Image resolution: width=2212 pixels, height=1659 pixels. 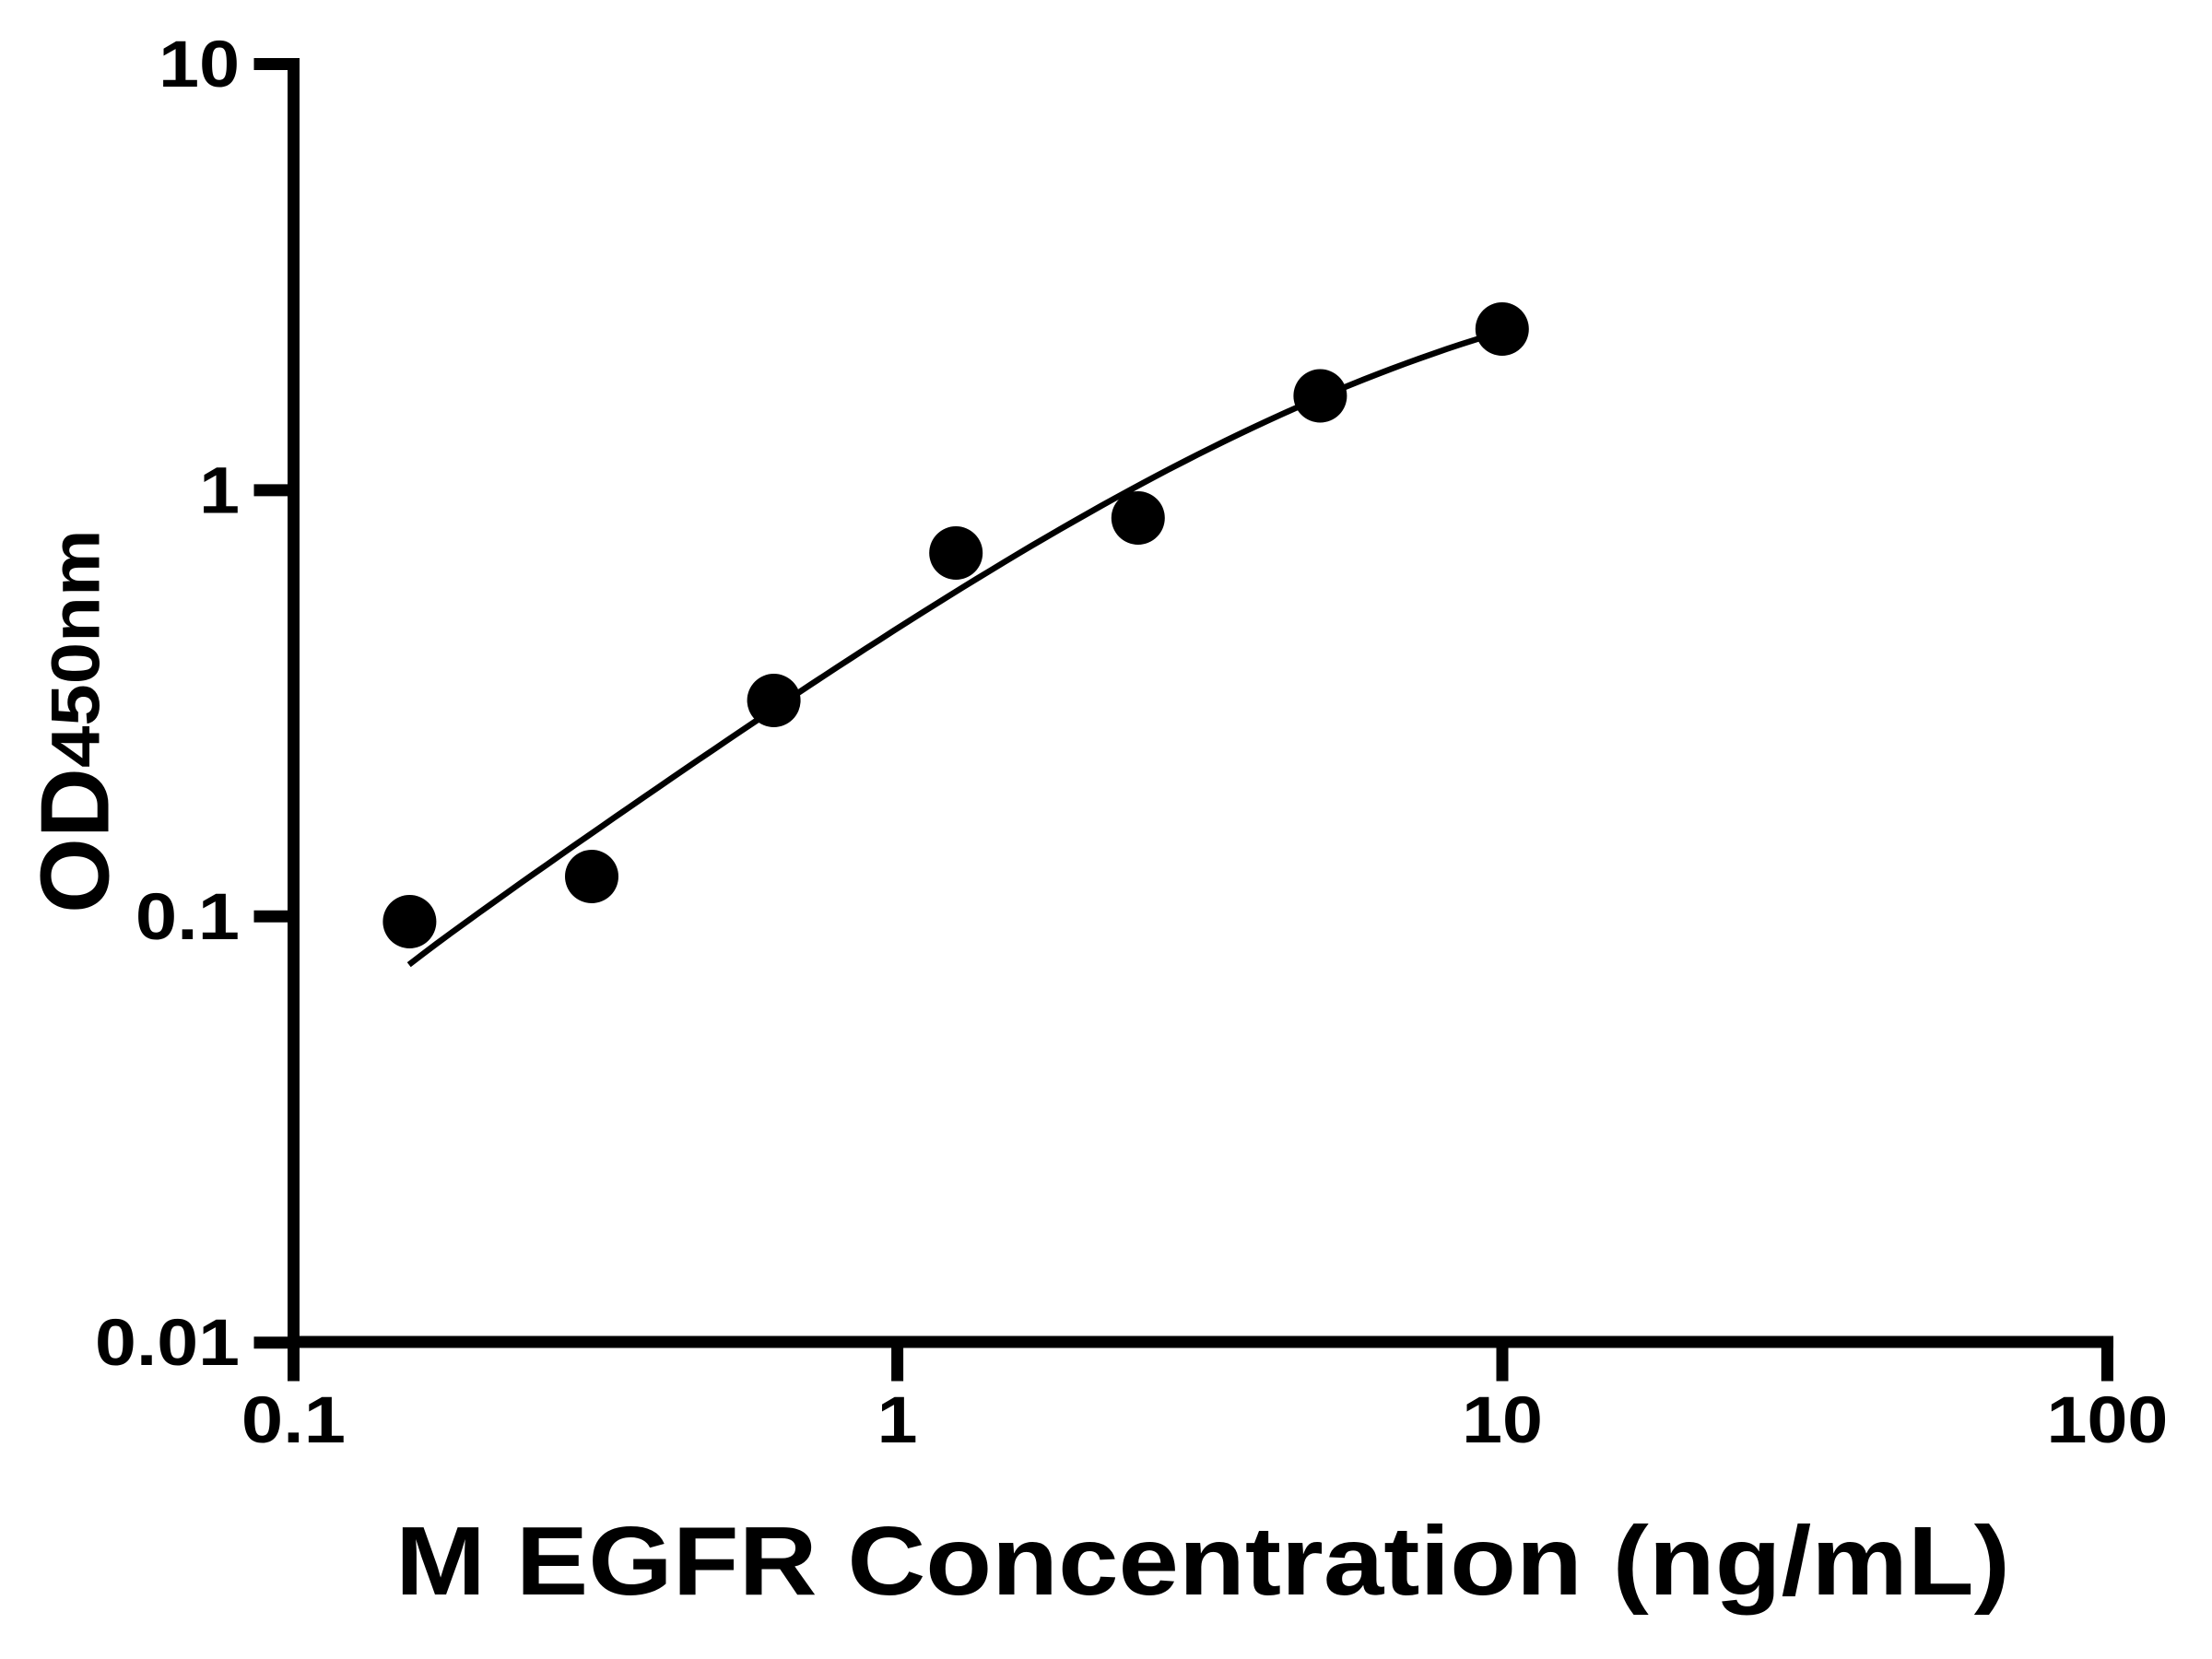 What do you see at coordinates (2108, 1420) in the screenshot?
I see `svg-text: 100` at bounding box center [2108, 1420].